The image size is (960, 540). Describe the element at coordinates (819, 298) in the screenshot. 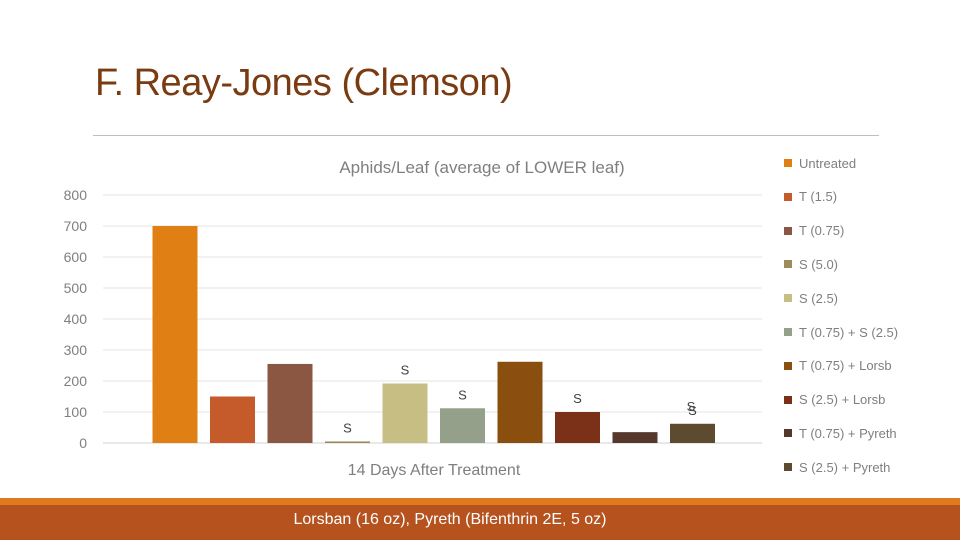

I see `legend-label: S (2.5)` at that location.